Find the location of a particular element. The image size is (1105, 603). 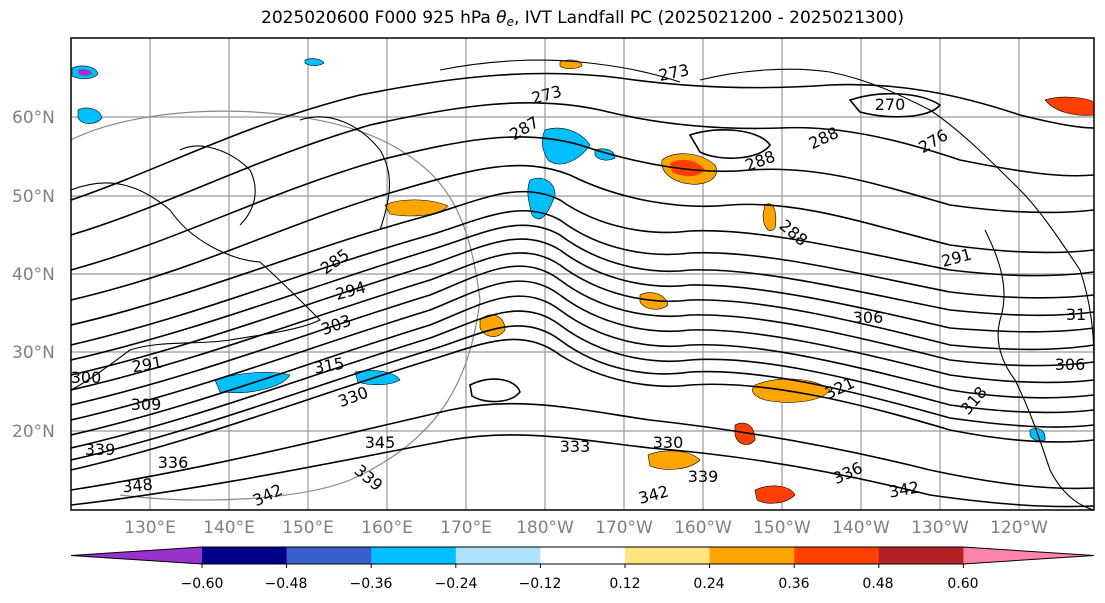

lon-label-160e: 160°E is located at coordinates (387, 528).